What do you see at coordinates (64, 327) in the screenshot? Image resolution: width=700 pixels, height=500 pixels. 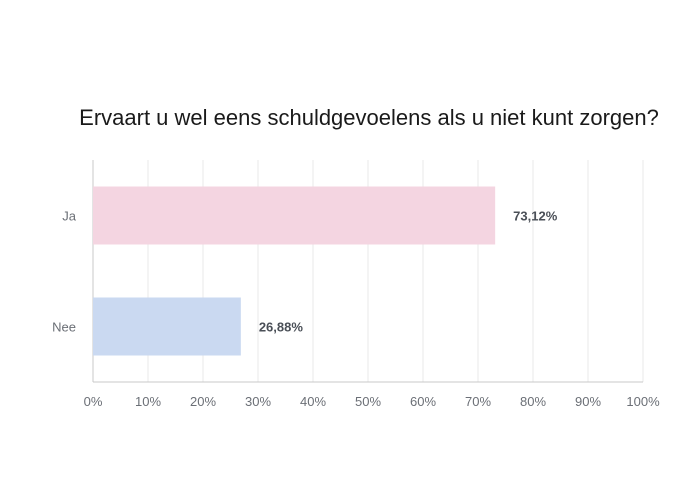 I see `category-label: Nee` at bounding box center [64, 327].